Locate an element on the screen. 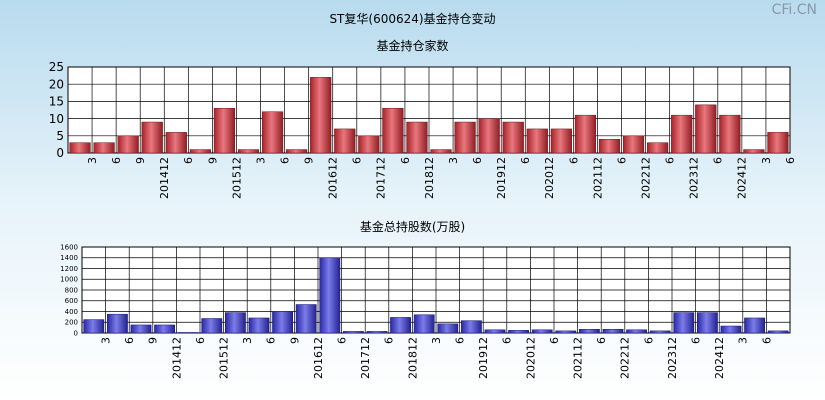  y-tick-label: 1200 is located at coordinates (69, 269).